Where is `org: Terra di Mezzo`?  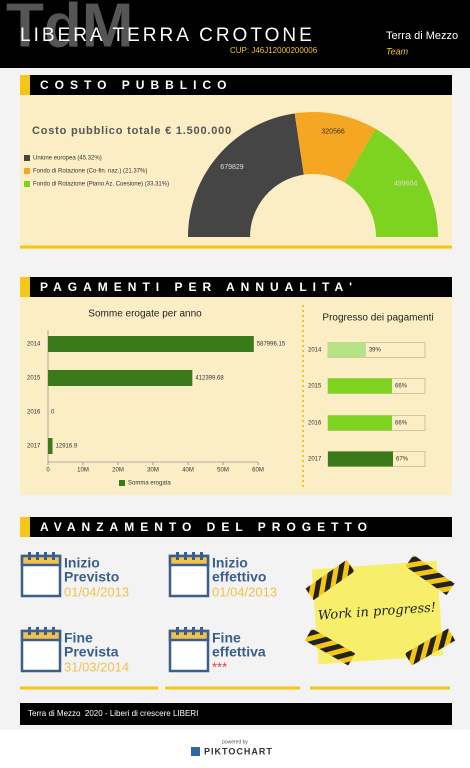 org: Terra di Mezzo is located at coordinates (422, 36).